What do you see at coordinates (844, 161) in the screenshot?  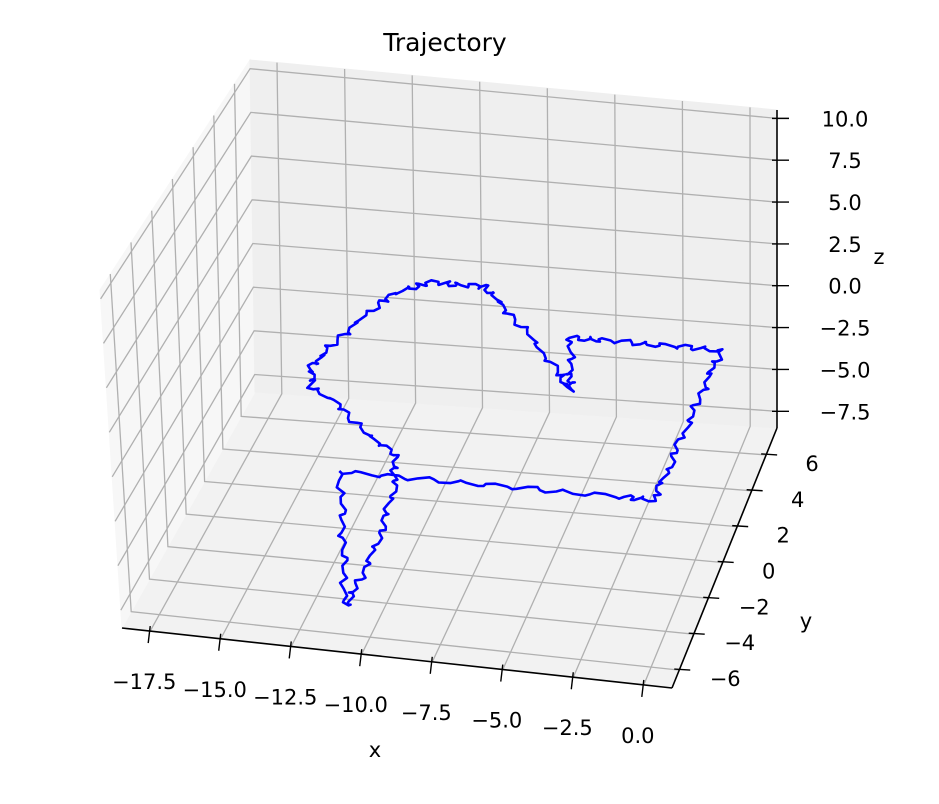 I see `z-tick-label: 7.5` at bounding box center [844, 161].